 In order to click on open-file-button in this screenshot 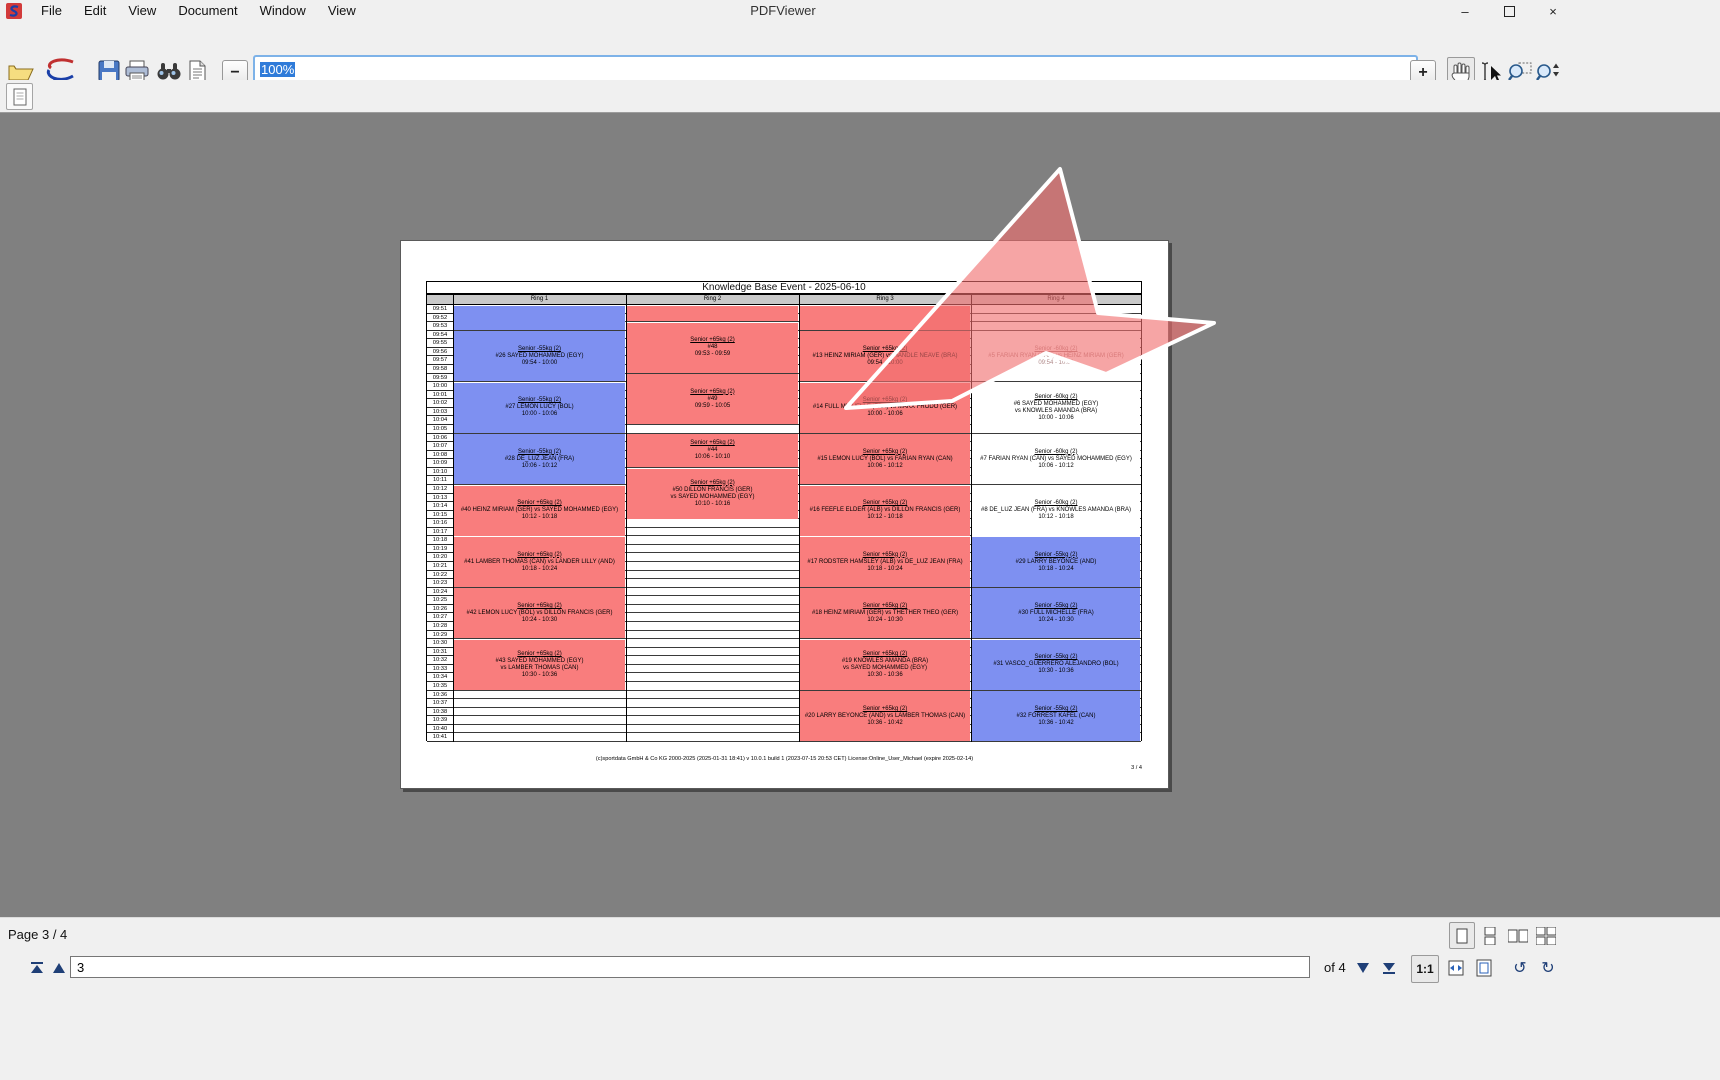, I will do `click(21, 71)`.